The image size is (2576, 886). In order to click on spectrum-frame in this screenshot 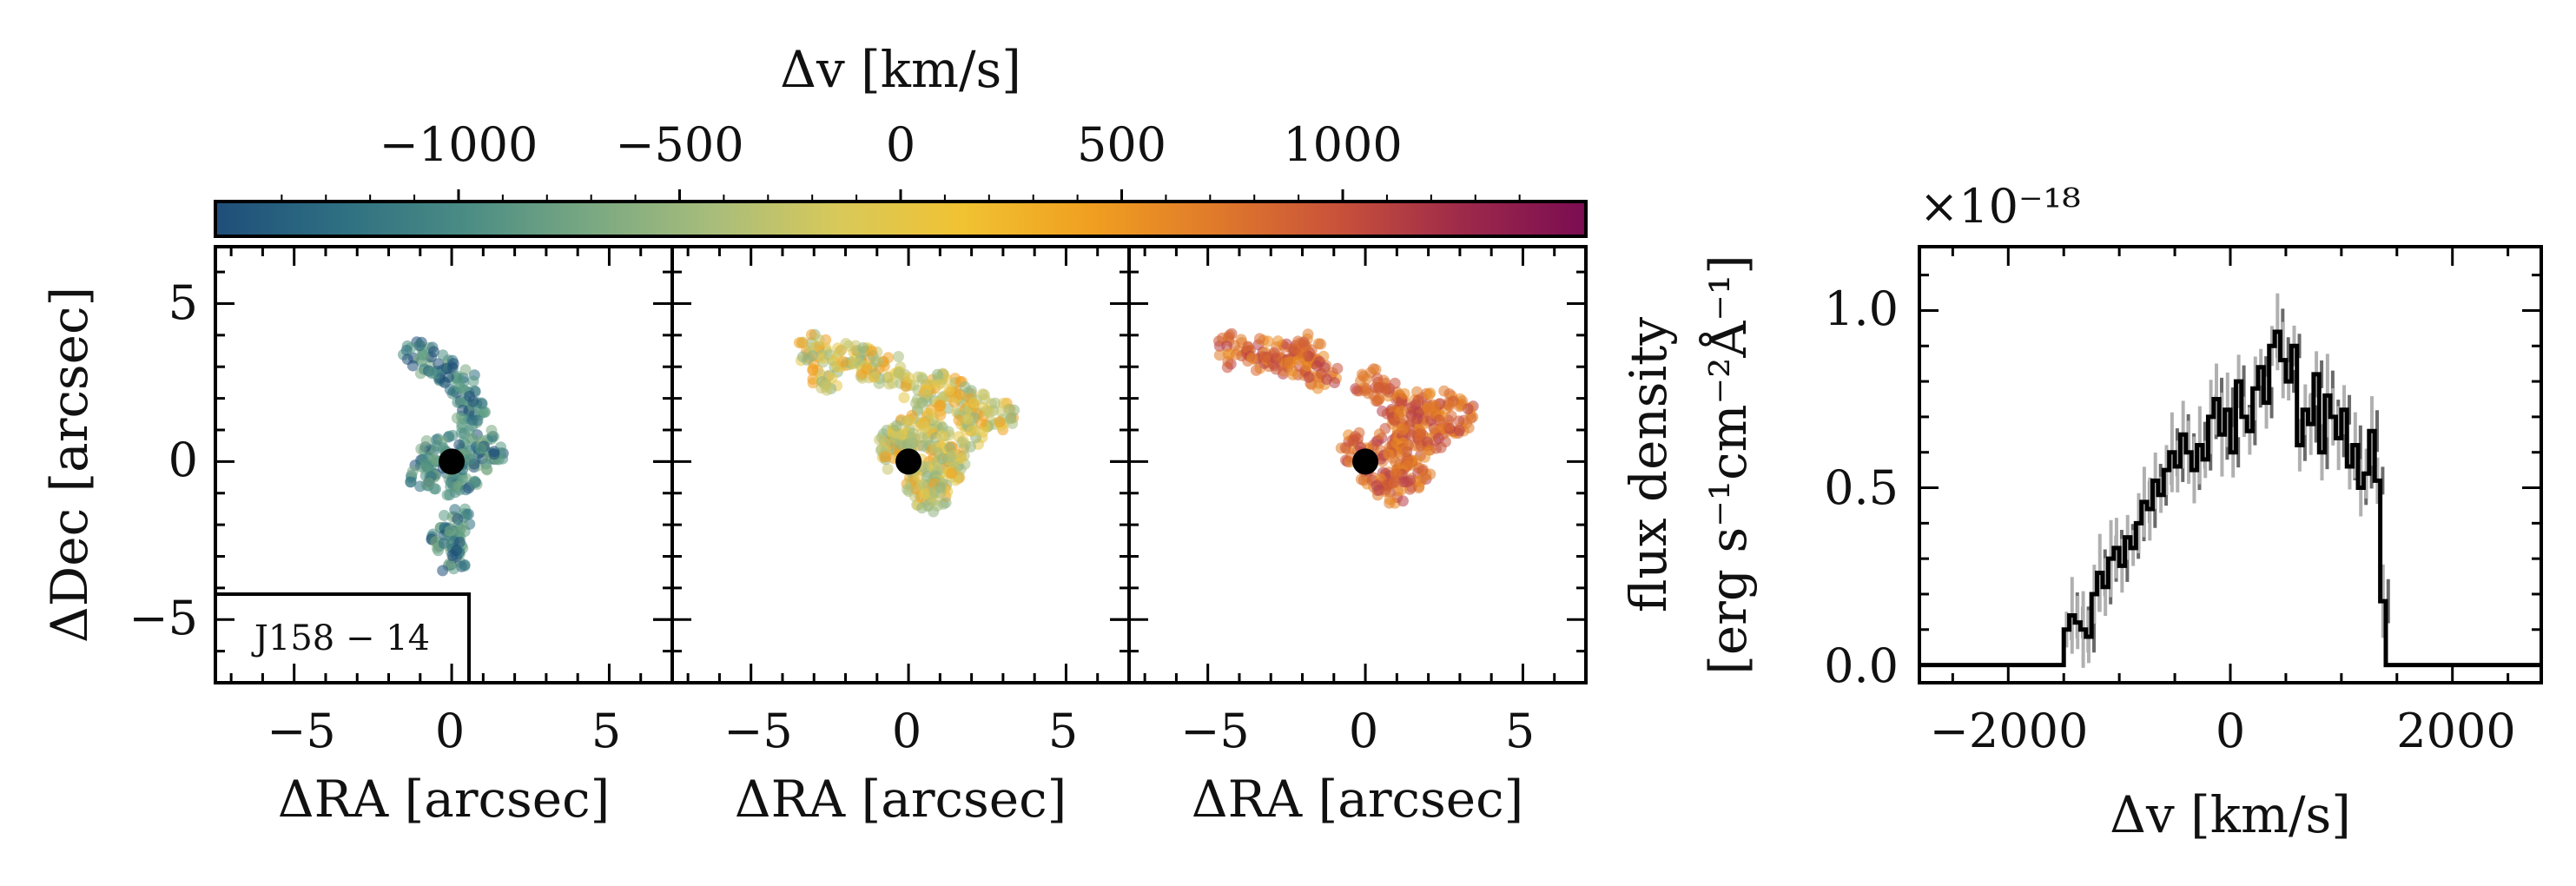, I will do `click(2230, 464)`.